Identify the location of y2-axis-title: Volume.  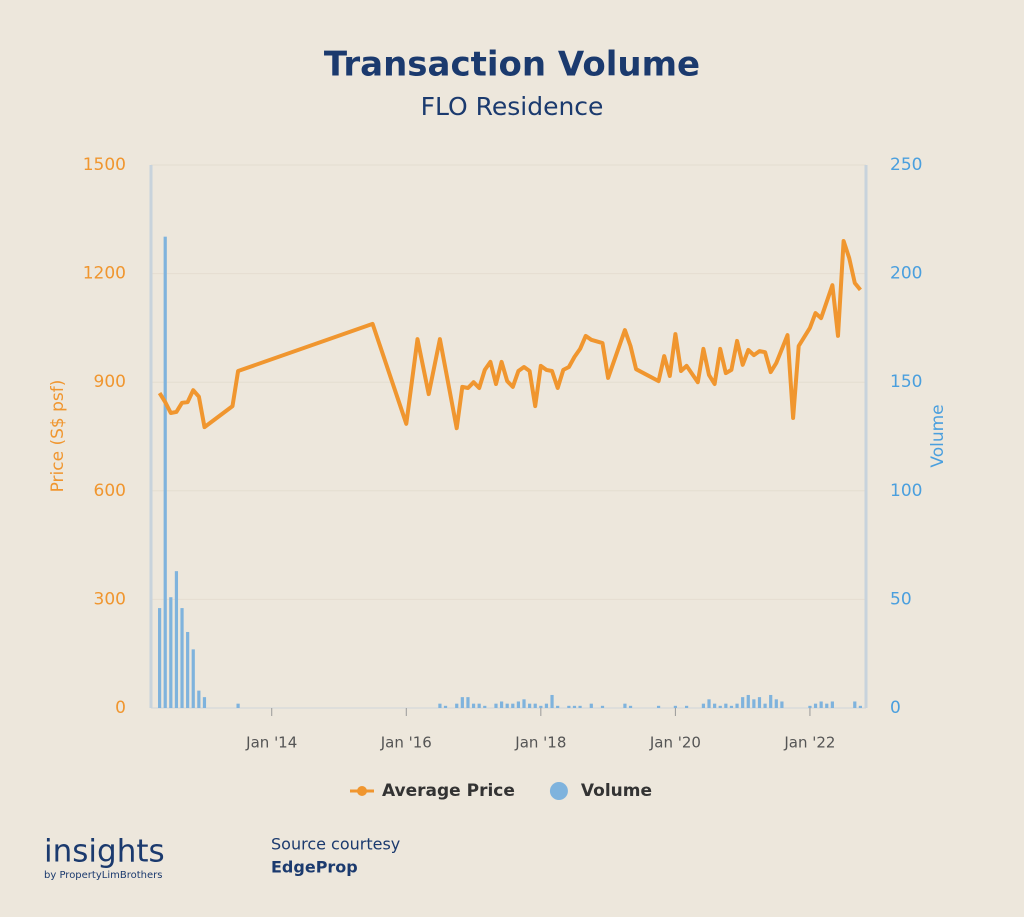
(938, 435).